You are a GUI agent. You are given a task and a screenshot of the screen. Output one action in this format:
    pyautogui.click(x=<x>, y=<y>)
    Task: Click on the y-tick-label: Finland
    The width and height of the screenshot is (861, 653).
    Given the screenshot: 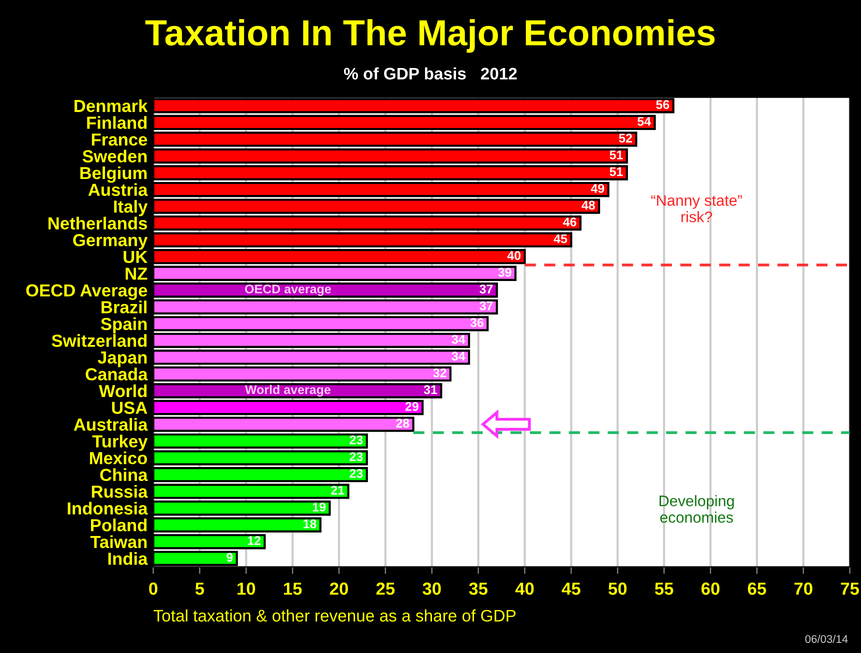 What is the action you would take?
    pyautogui.click(x=117, y=122)
    